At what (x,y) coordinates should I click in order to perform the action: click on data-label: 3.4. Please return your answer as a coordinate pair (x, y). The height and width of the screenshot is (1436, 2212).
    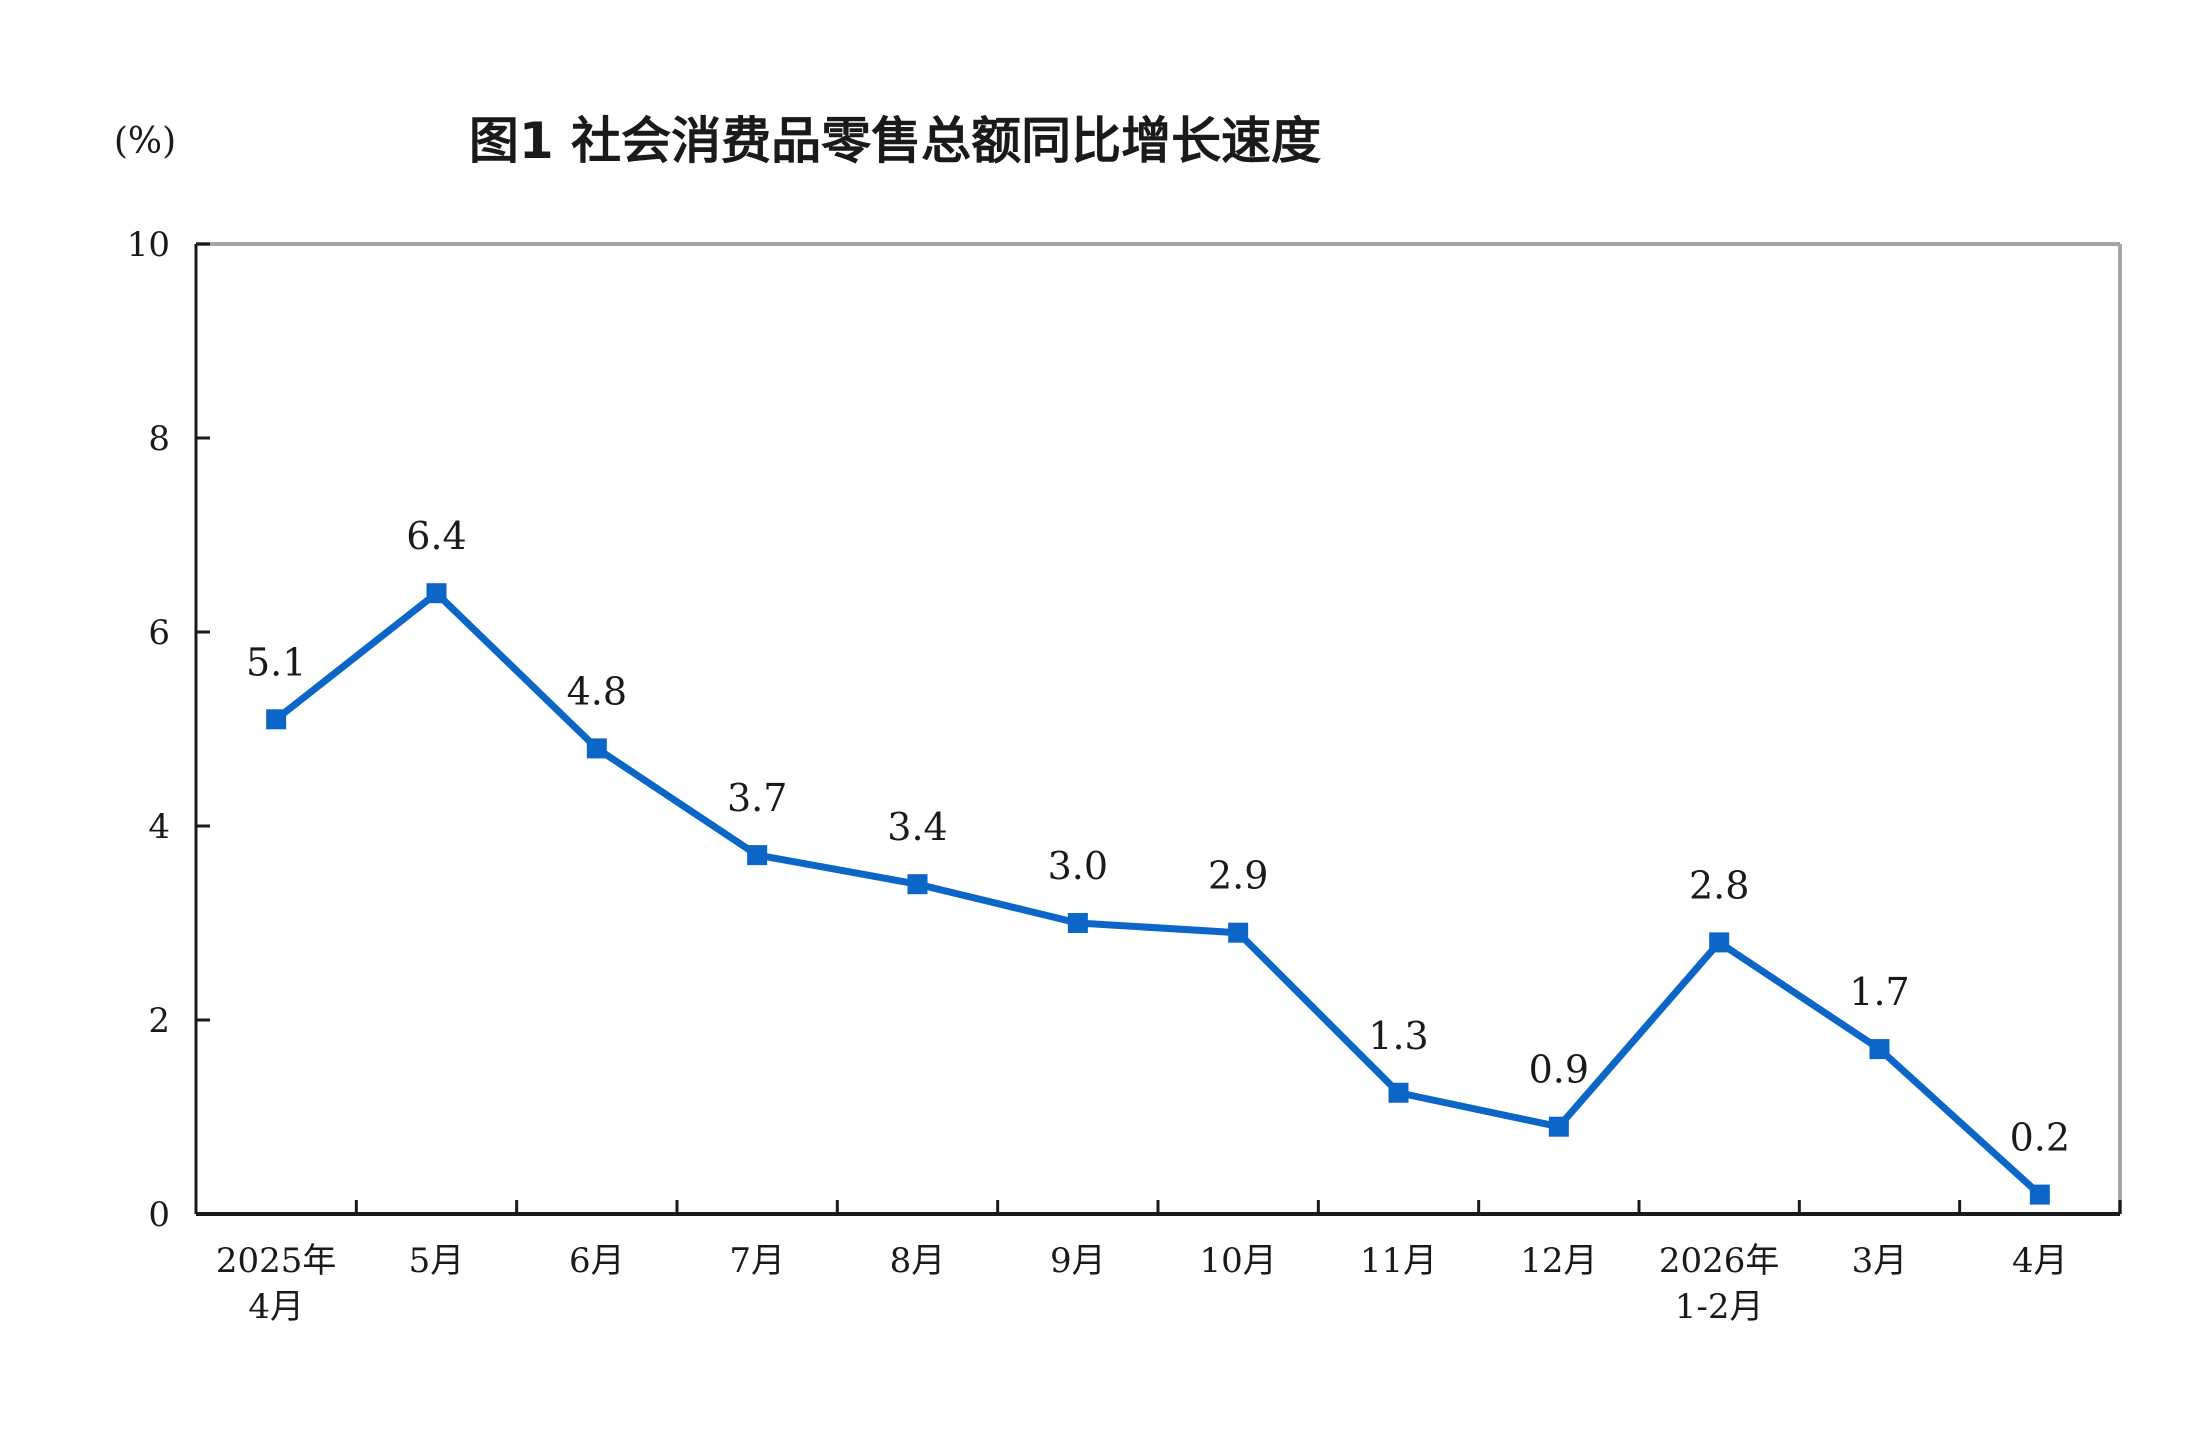
    Looking at the image, I should click on (917, 827).